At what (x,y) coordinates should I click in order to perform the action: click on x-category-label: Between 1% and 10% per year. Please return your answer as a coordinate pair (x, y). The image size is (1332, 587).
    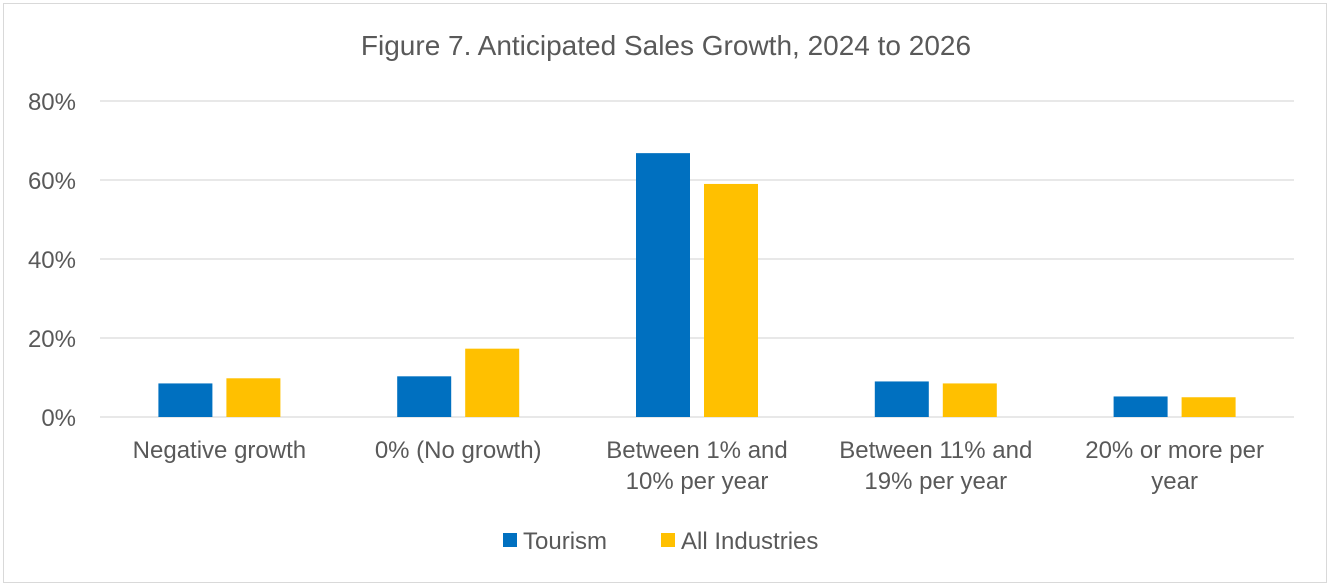
    Looking at the image, I should click on (696, 466).